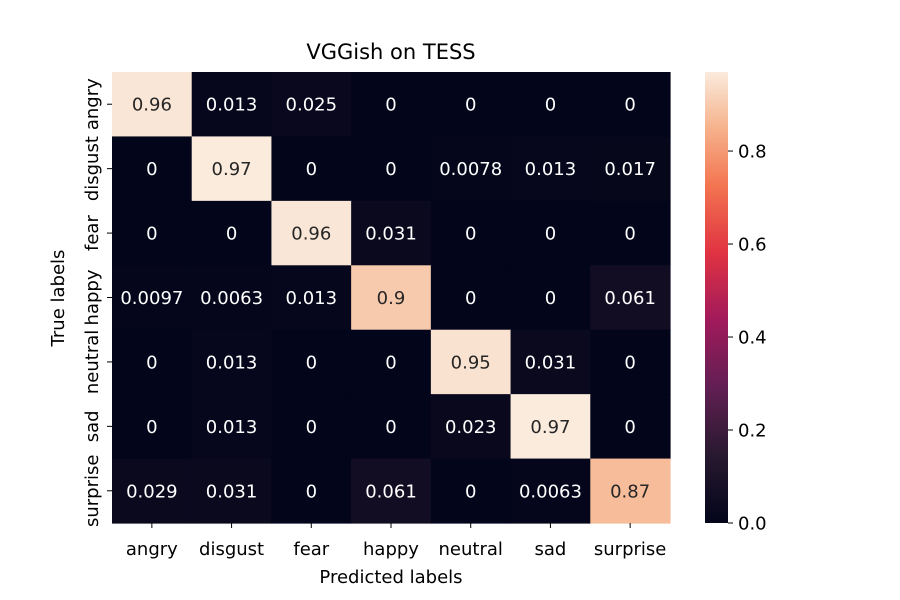  I want to click on y-tick-label: happy, so click(92, 297).